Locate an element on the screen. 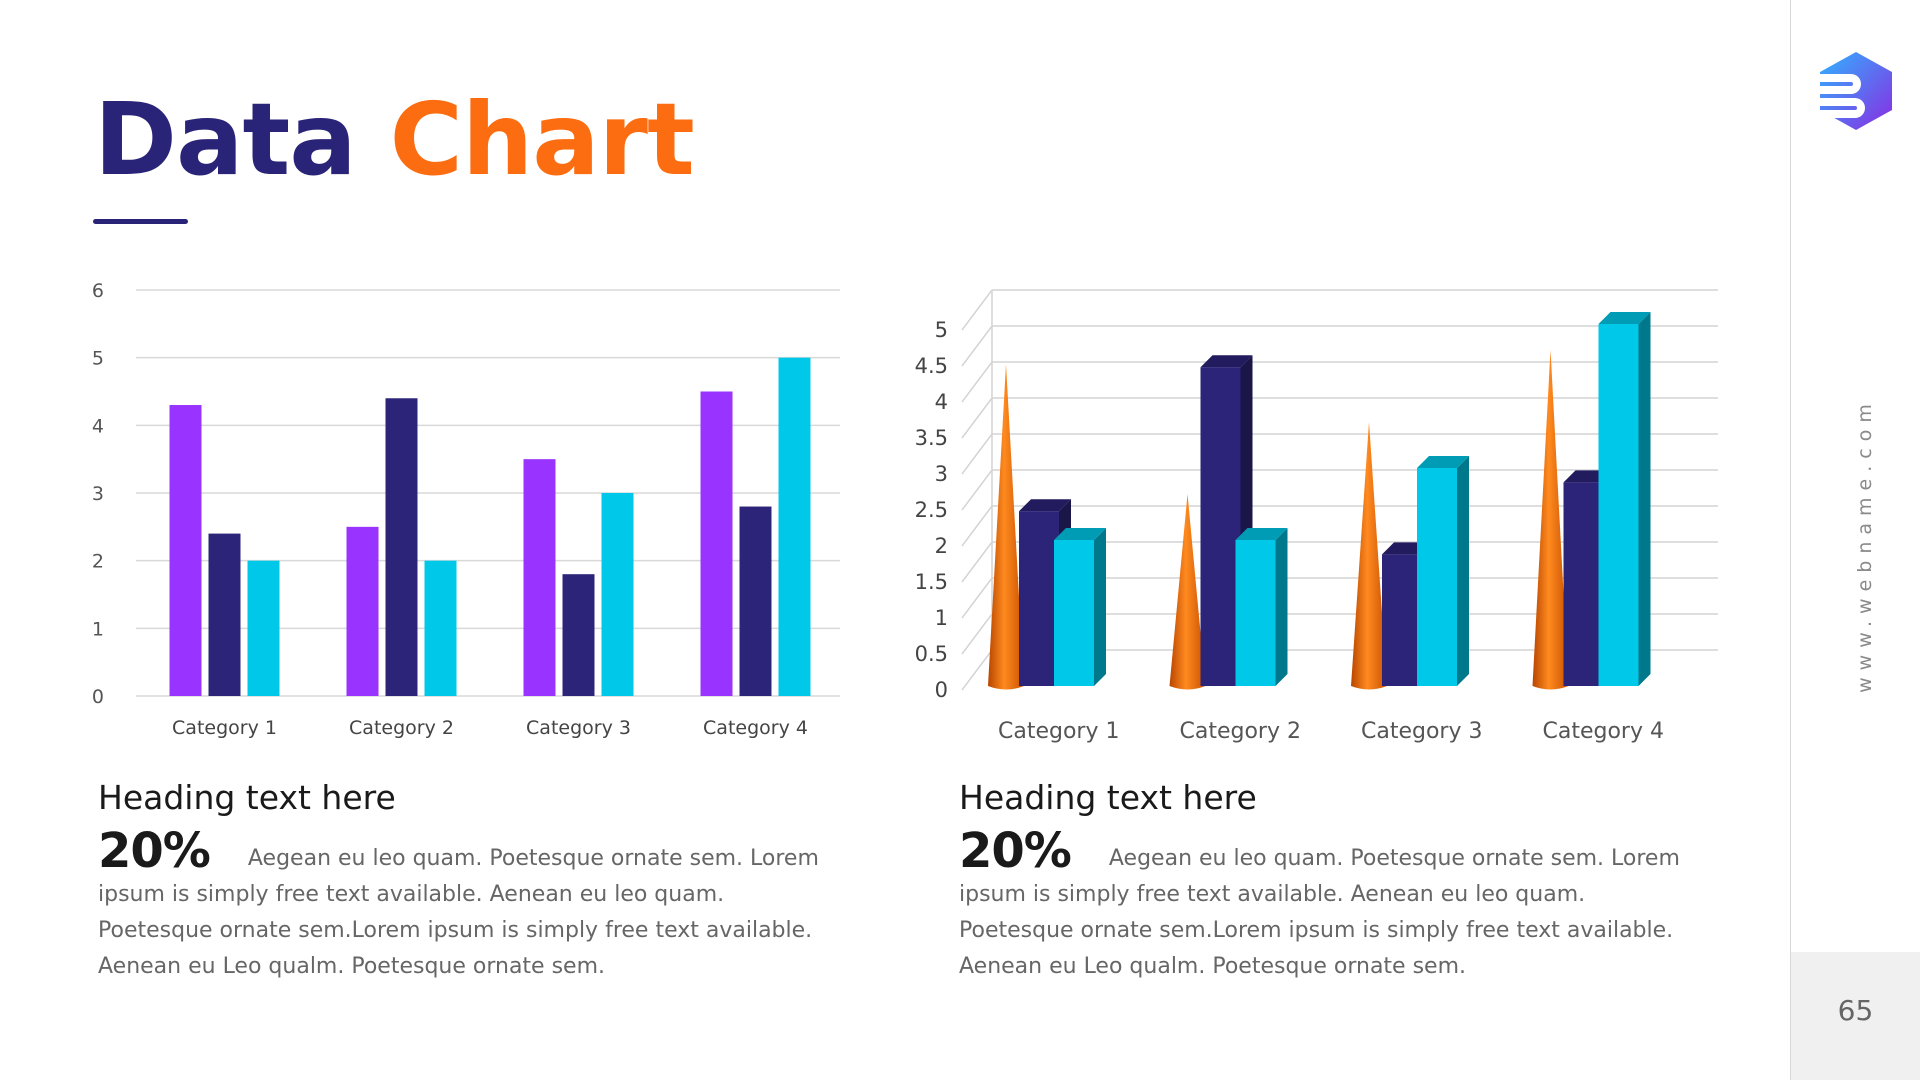  title-underline is located at coordinates (140, 221).